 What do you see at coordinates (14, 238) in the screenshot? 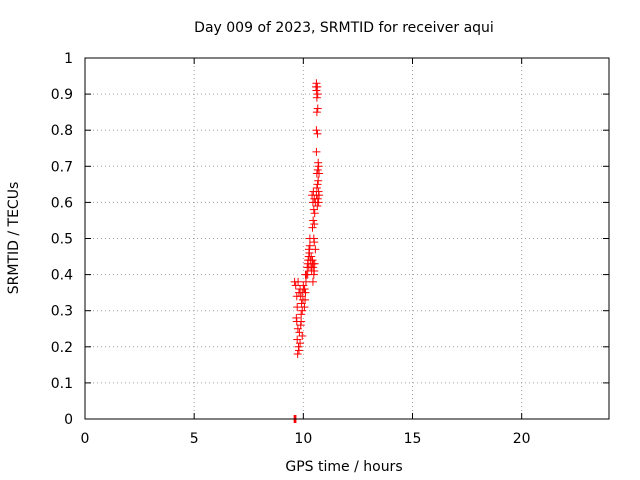
I see `y-axis-label: SRMTID / TECUs` at bounding box center [14, 238].